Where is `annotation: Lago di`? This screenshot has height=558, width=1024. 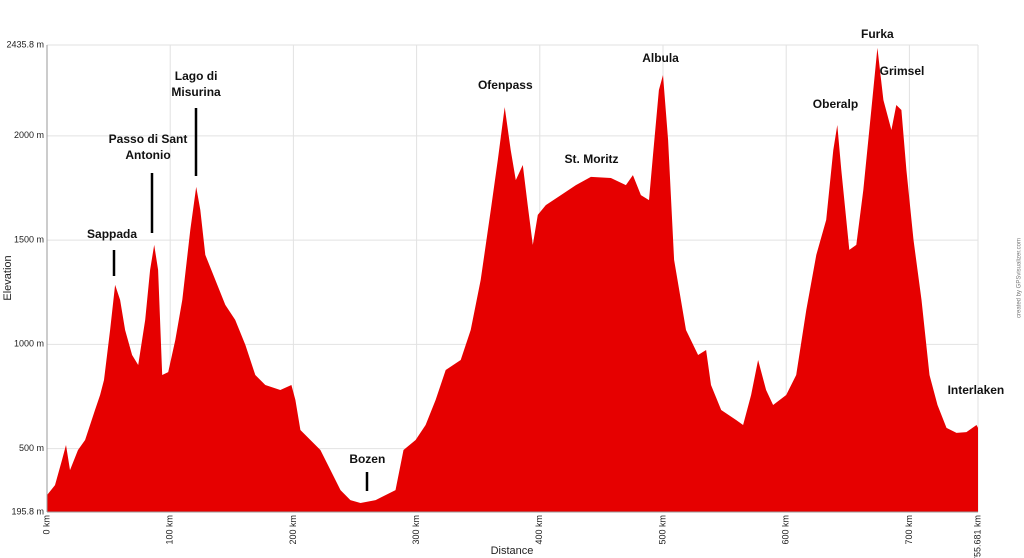 annotation: Lago di is located at coordinates (196, 76).